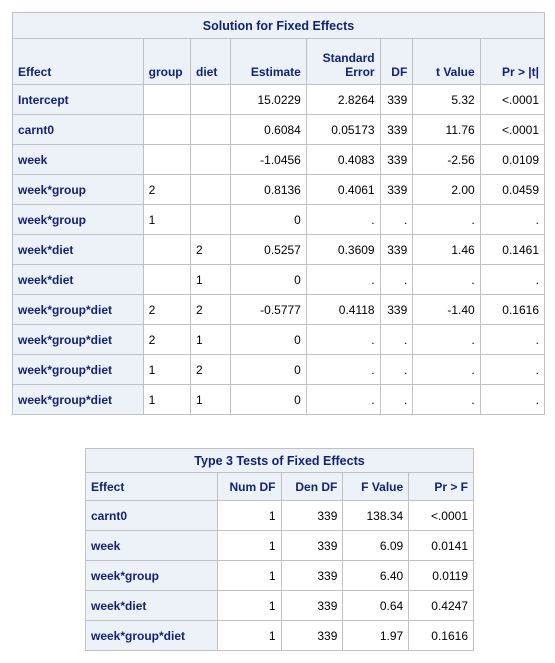  Describe the element at coordinates (268, 99) in the screenshot. I see `table-cell: 15.0229` at that location.